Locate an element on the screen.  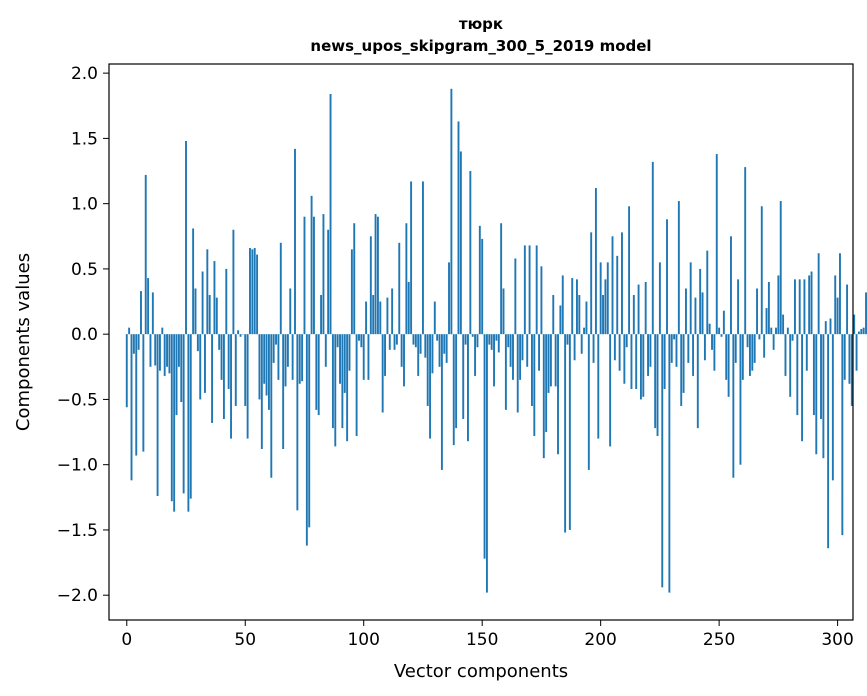
y-tick-label: 0.0 is located at coordinates (84, 335).